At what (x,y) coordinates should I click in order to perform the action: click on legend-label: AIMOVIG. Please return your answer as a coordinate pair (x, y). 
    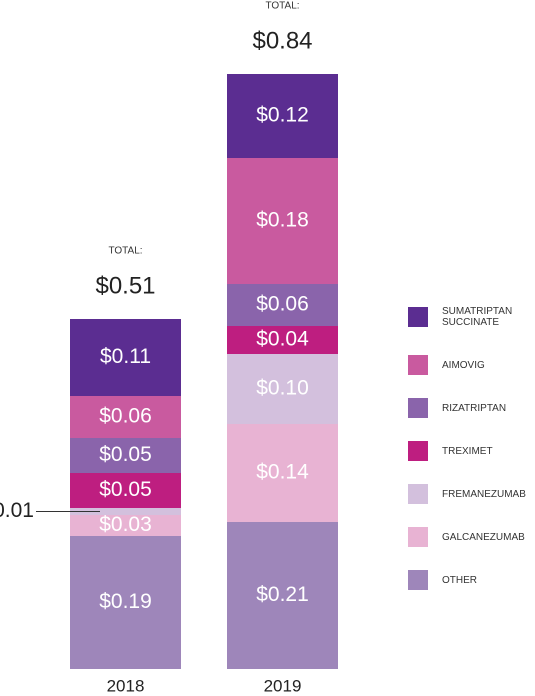
    Looking at the image, I should click on (463, 365).